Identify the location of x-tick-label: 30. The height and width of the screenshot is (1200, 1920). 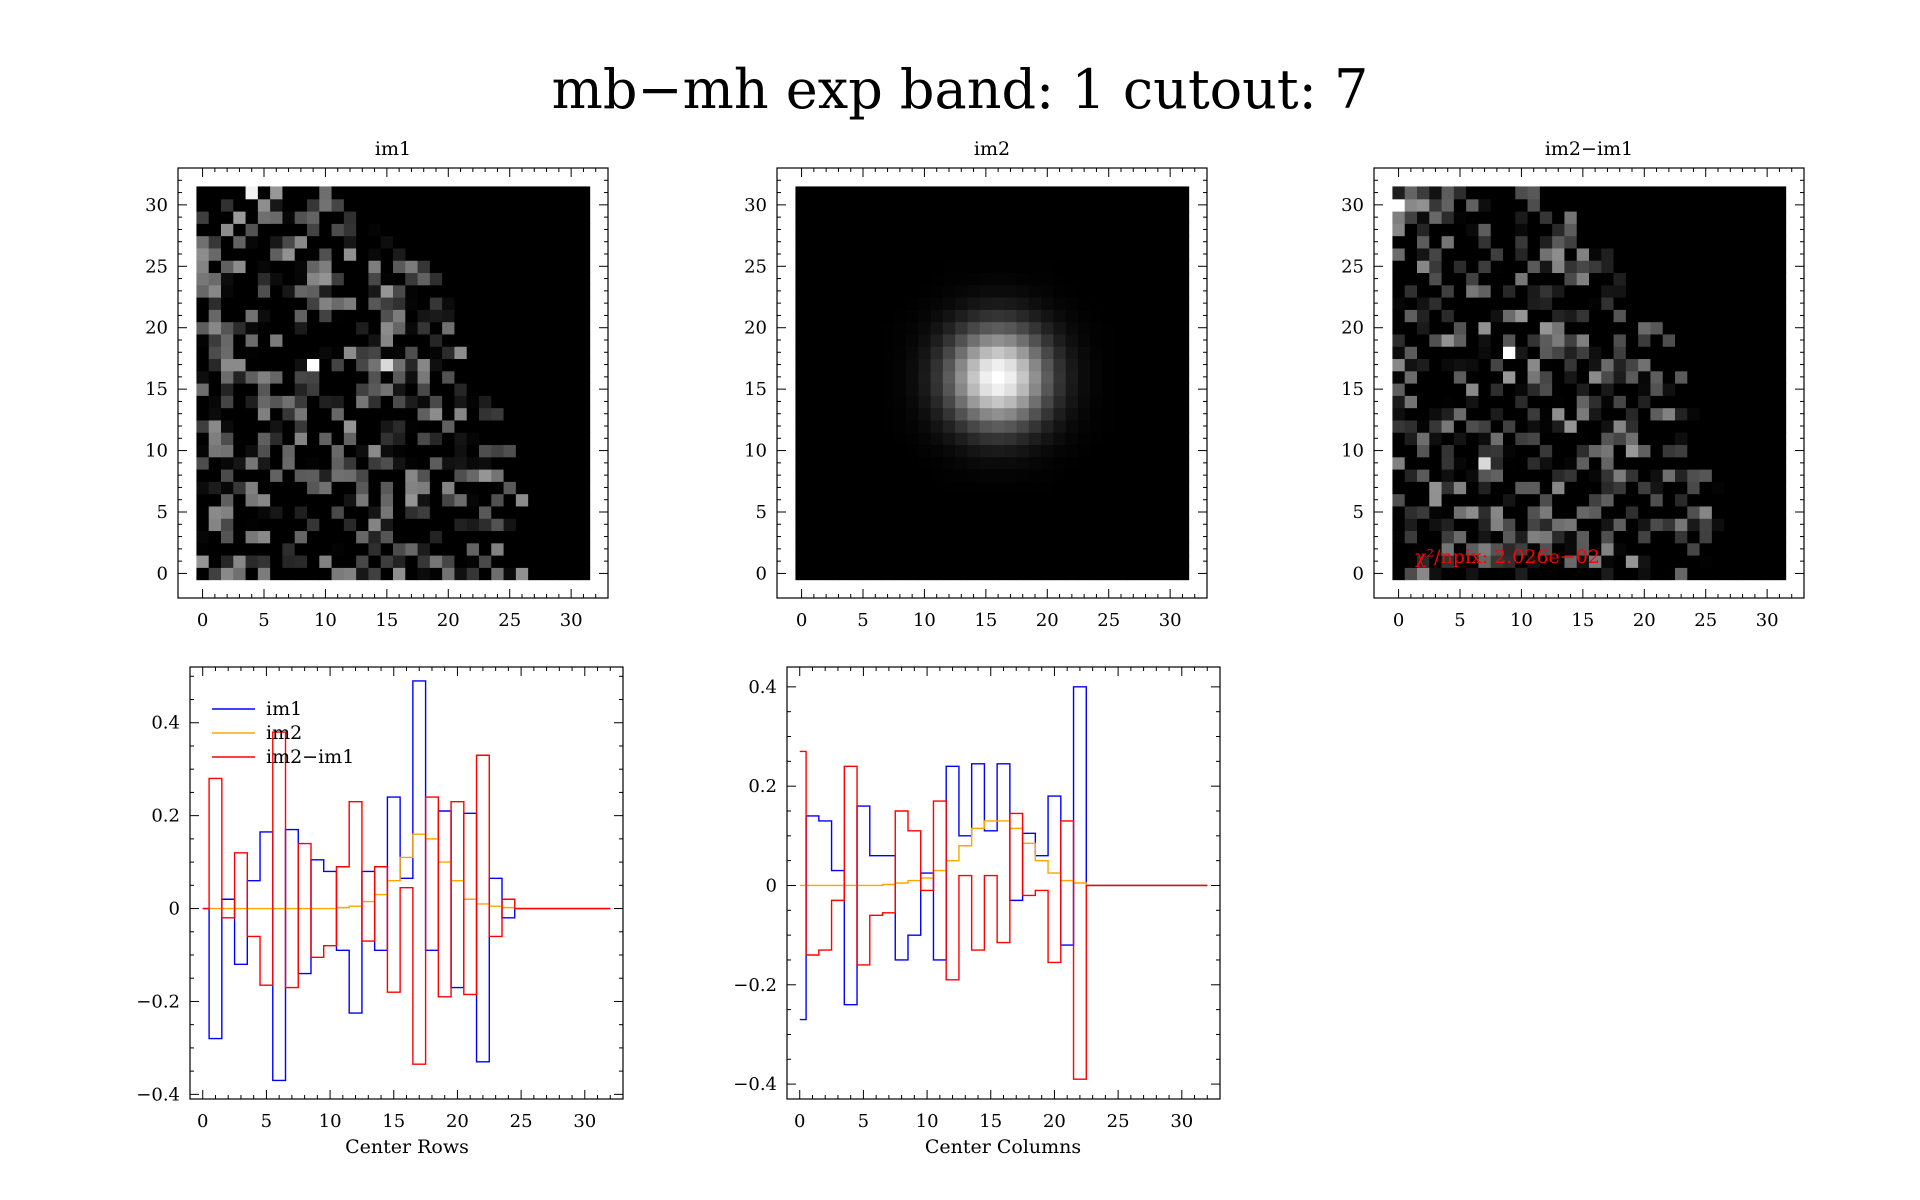
(1181, 1121).